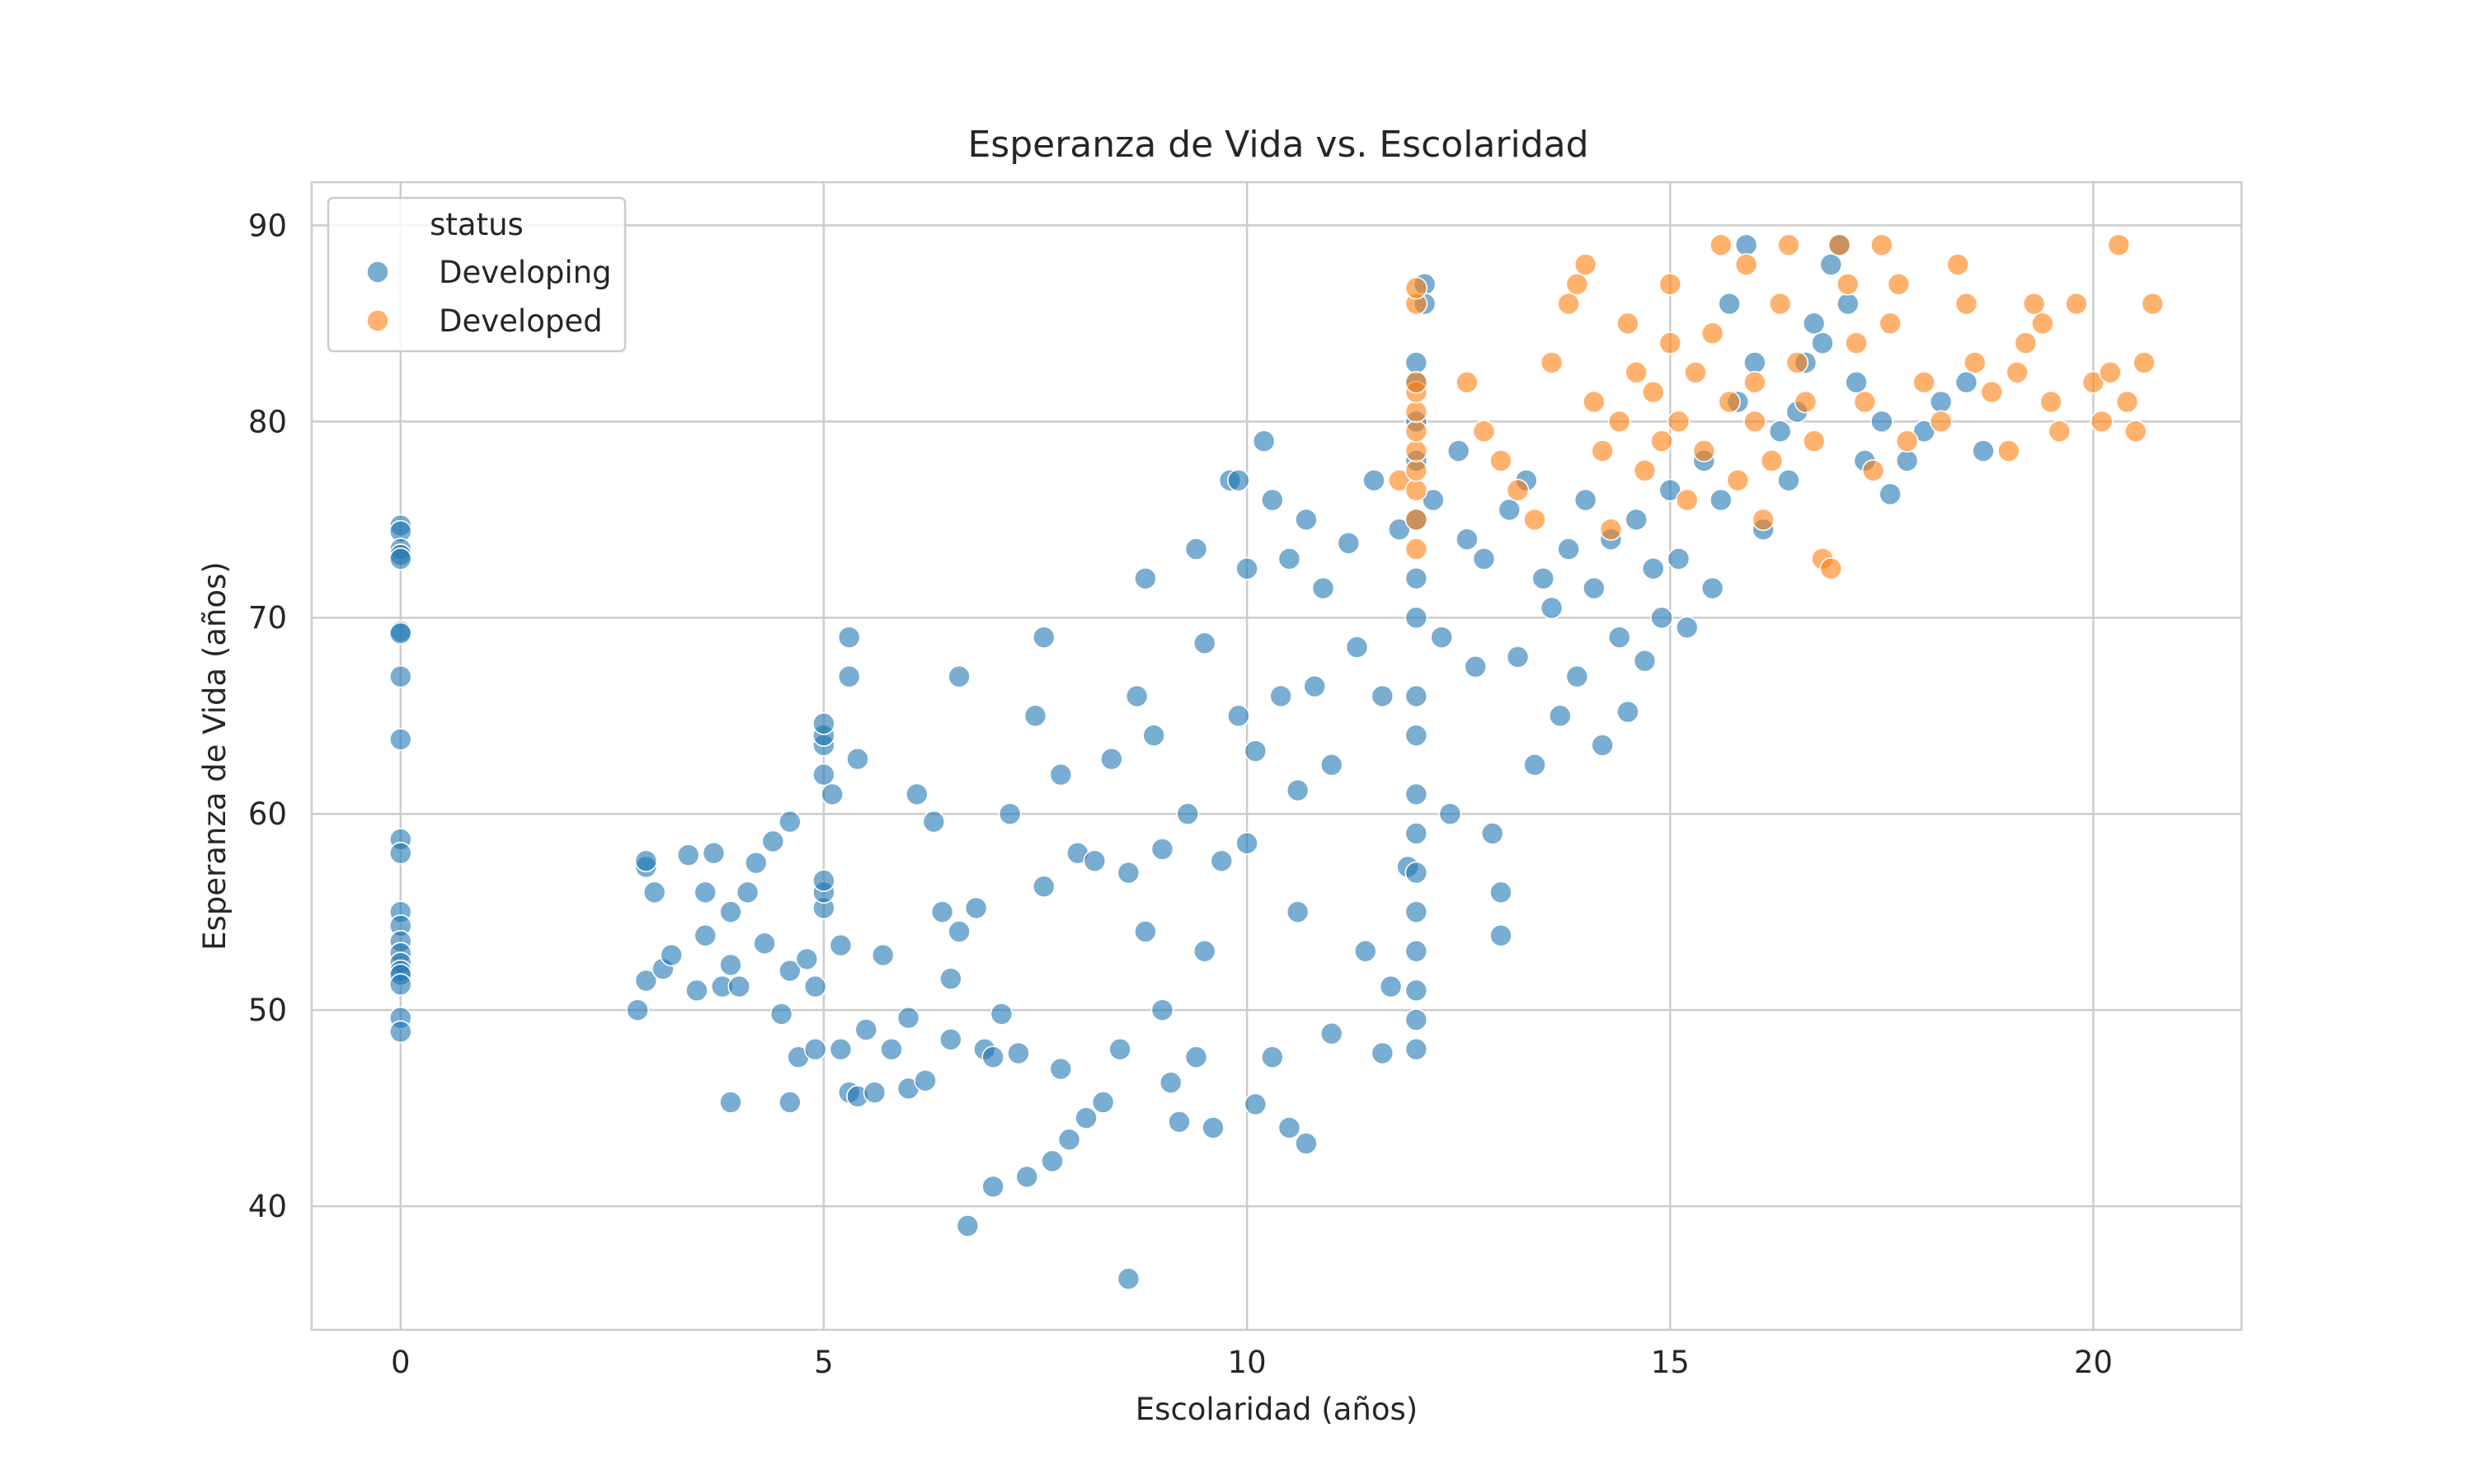  Describe the element at coordinates (1277, 1409) in the screenshot. I see `x-axis-label: Escolaridad (años)` at that location.